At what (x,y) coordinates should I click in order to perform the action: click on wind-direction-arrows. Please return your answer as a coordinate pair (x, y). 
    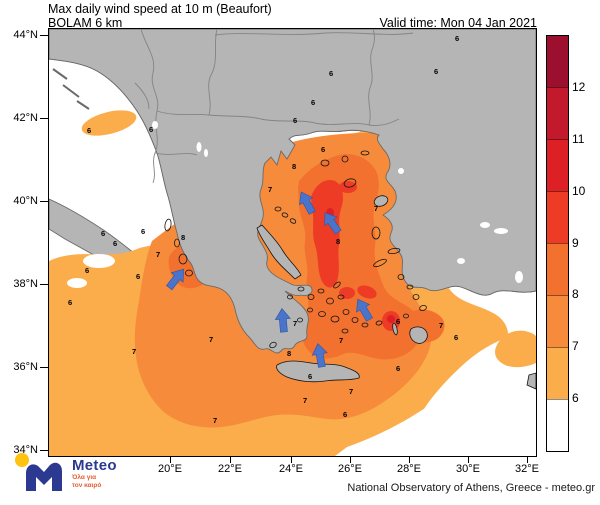
    Looking at the image, I should click on (269, 279).